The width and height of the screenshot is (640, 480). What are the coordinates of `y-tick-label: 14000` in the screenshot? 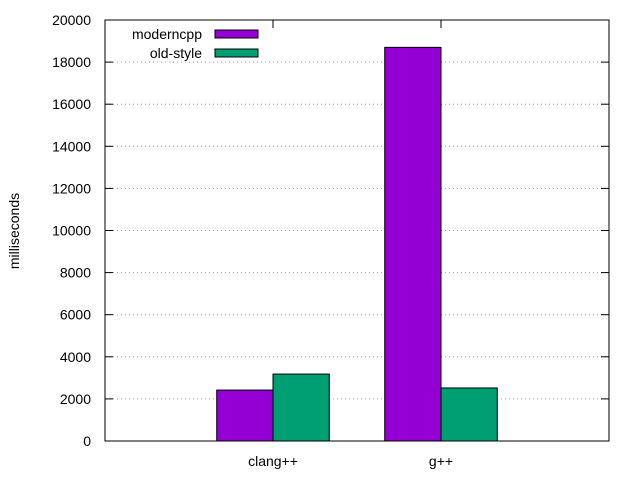 It's located at (71, 146).